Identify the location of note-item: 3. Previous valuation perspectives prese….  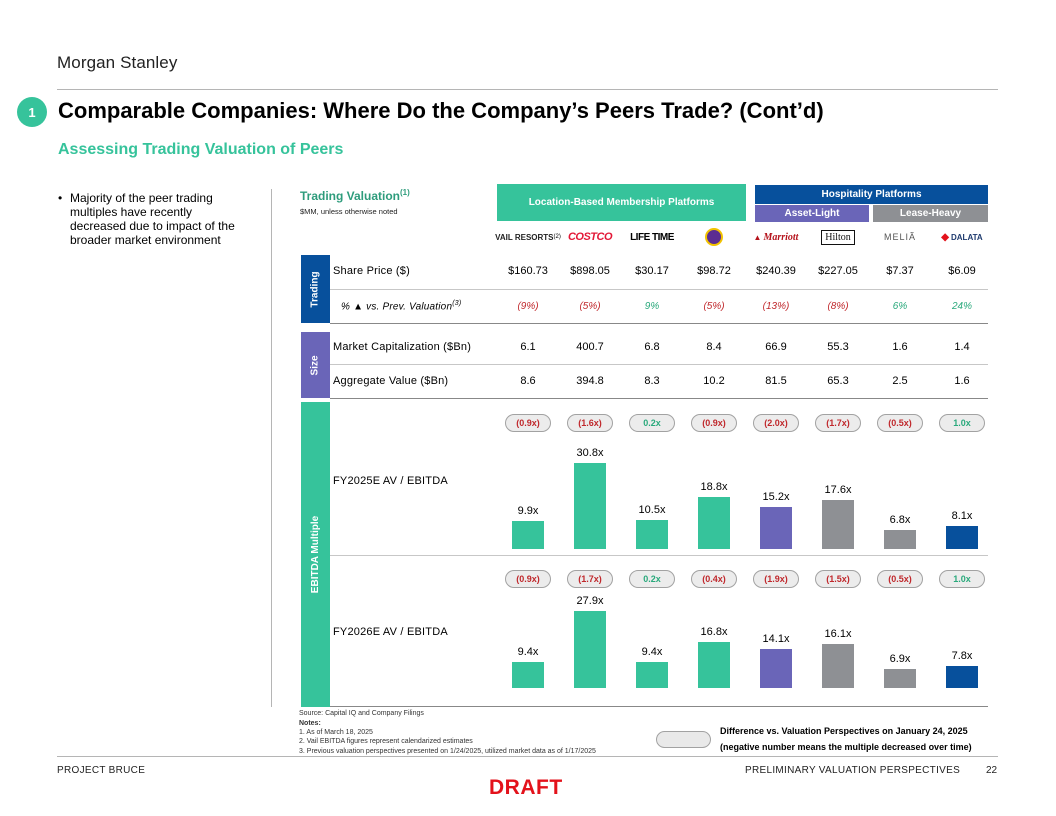
(447, 751).